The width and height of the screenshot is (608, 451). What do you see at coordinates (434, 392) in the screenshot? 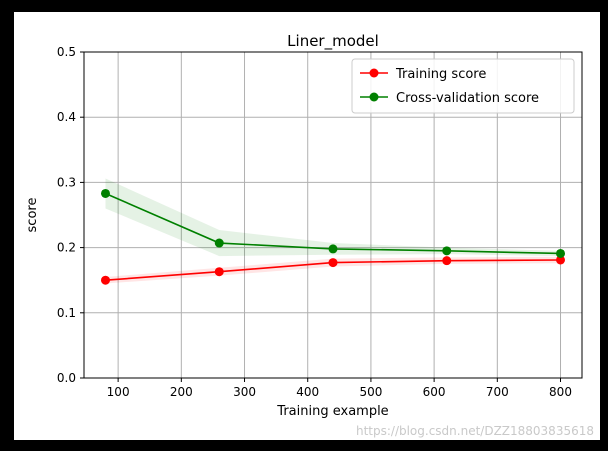
I see `x-tick-label: 600` at bounding box center [434, 392].